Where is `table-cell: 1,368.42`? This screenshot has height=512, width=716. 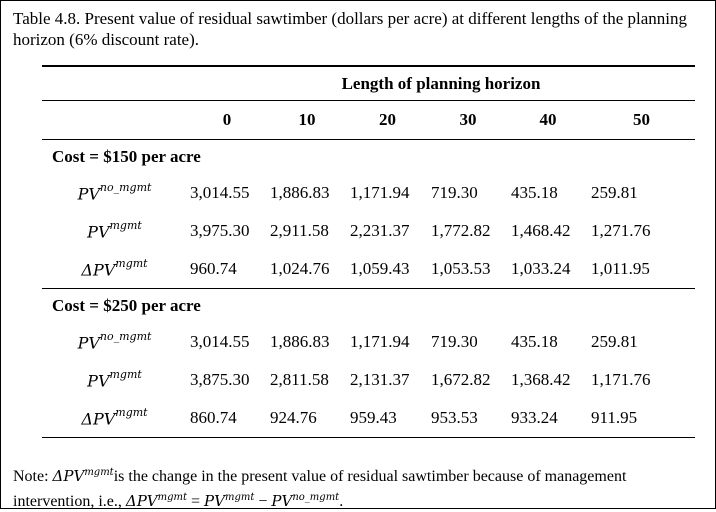
table-cell: 1,368.42 is located at coordinates (541, 379).